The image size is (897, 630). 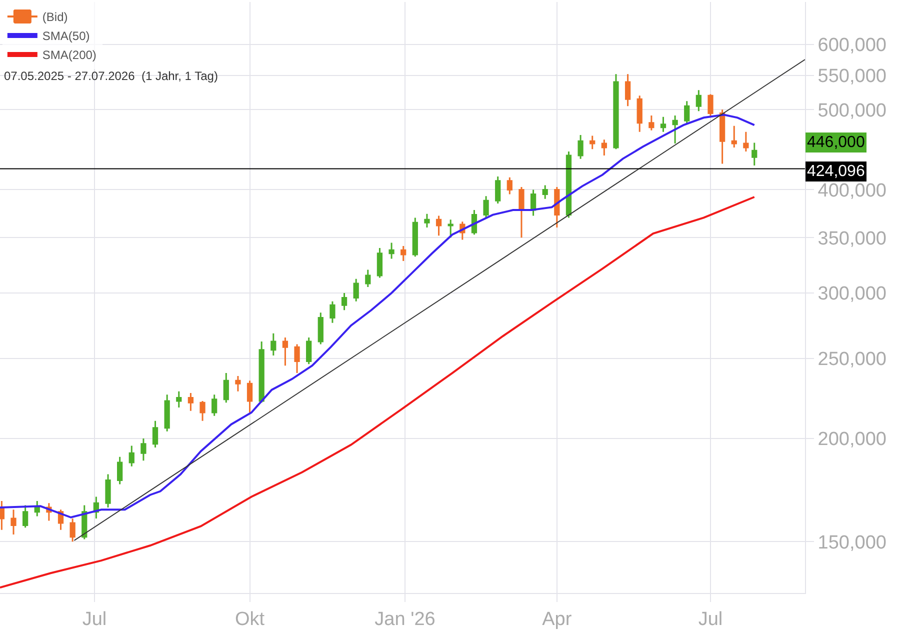 I want to click on legend-label: SMA(50), so click(x=66, y=36).